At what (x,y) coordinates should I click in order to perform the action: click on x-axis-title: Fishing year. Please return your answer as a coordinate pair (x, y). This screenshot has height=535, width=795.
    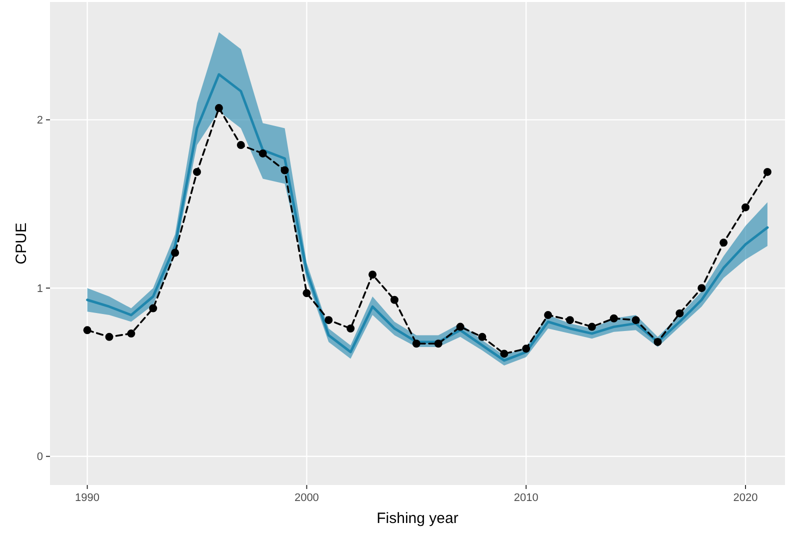
    Looking at the image, I should click on (417, 518).